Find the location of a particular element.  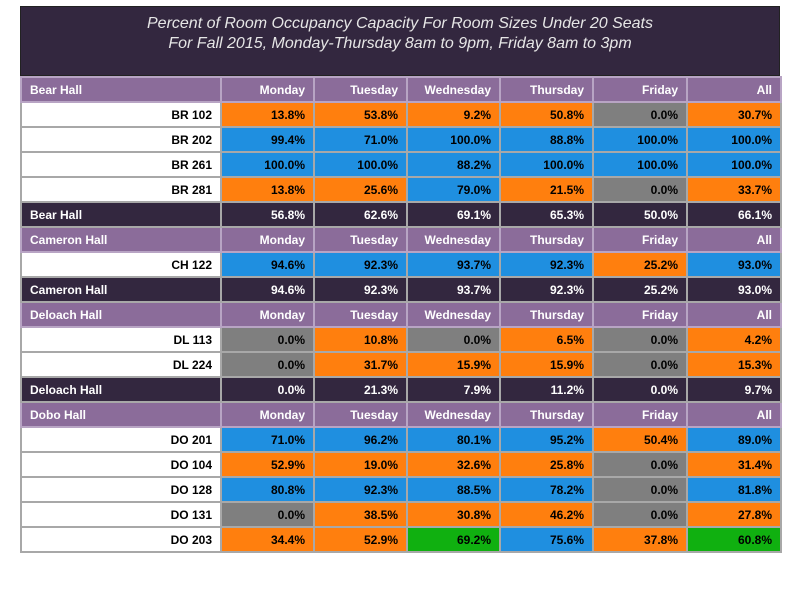

room-row: DL 224 0.0% 31.7% 15.9% 15.9% 0.0% 15.3% is located at coordinates (401, 364).